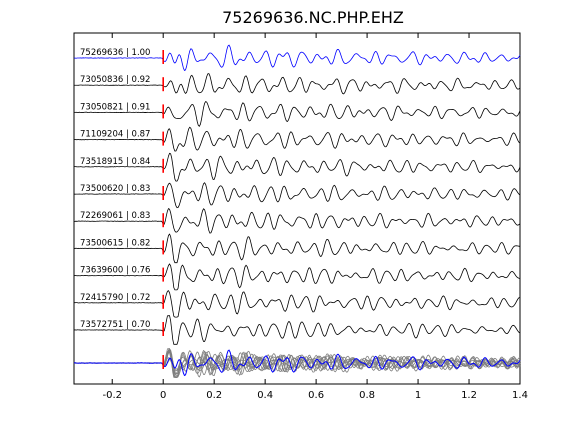  What do you see at coordinates (520, 395) in the screenshot?
I see `x-tick-label: 1.4` at bounding box center [520, 395].